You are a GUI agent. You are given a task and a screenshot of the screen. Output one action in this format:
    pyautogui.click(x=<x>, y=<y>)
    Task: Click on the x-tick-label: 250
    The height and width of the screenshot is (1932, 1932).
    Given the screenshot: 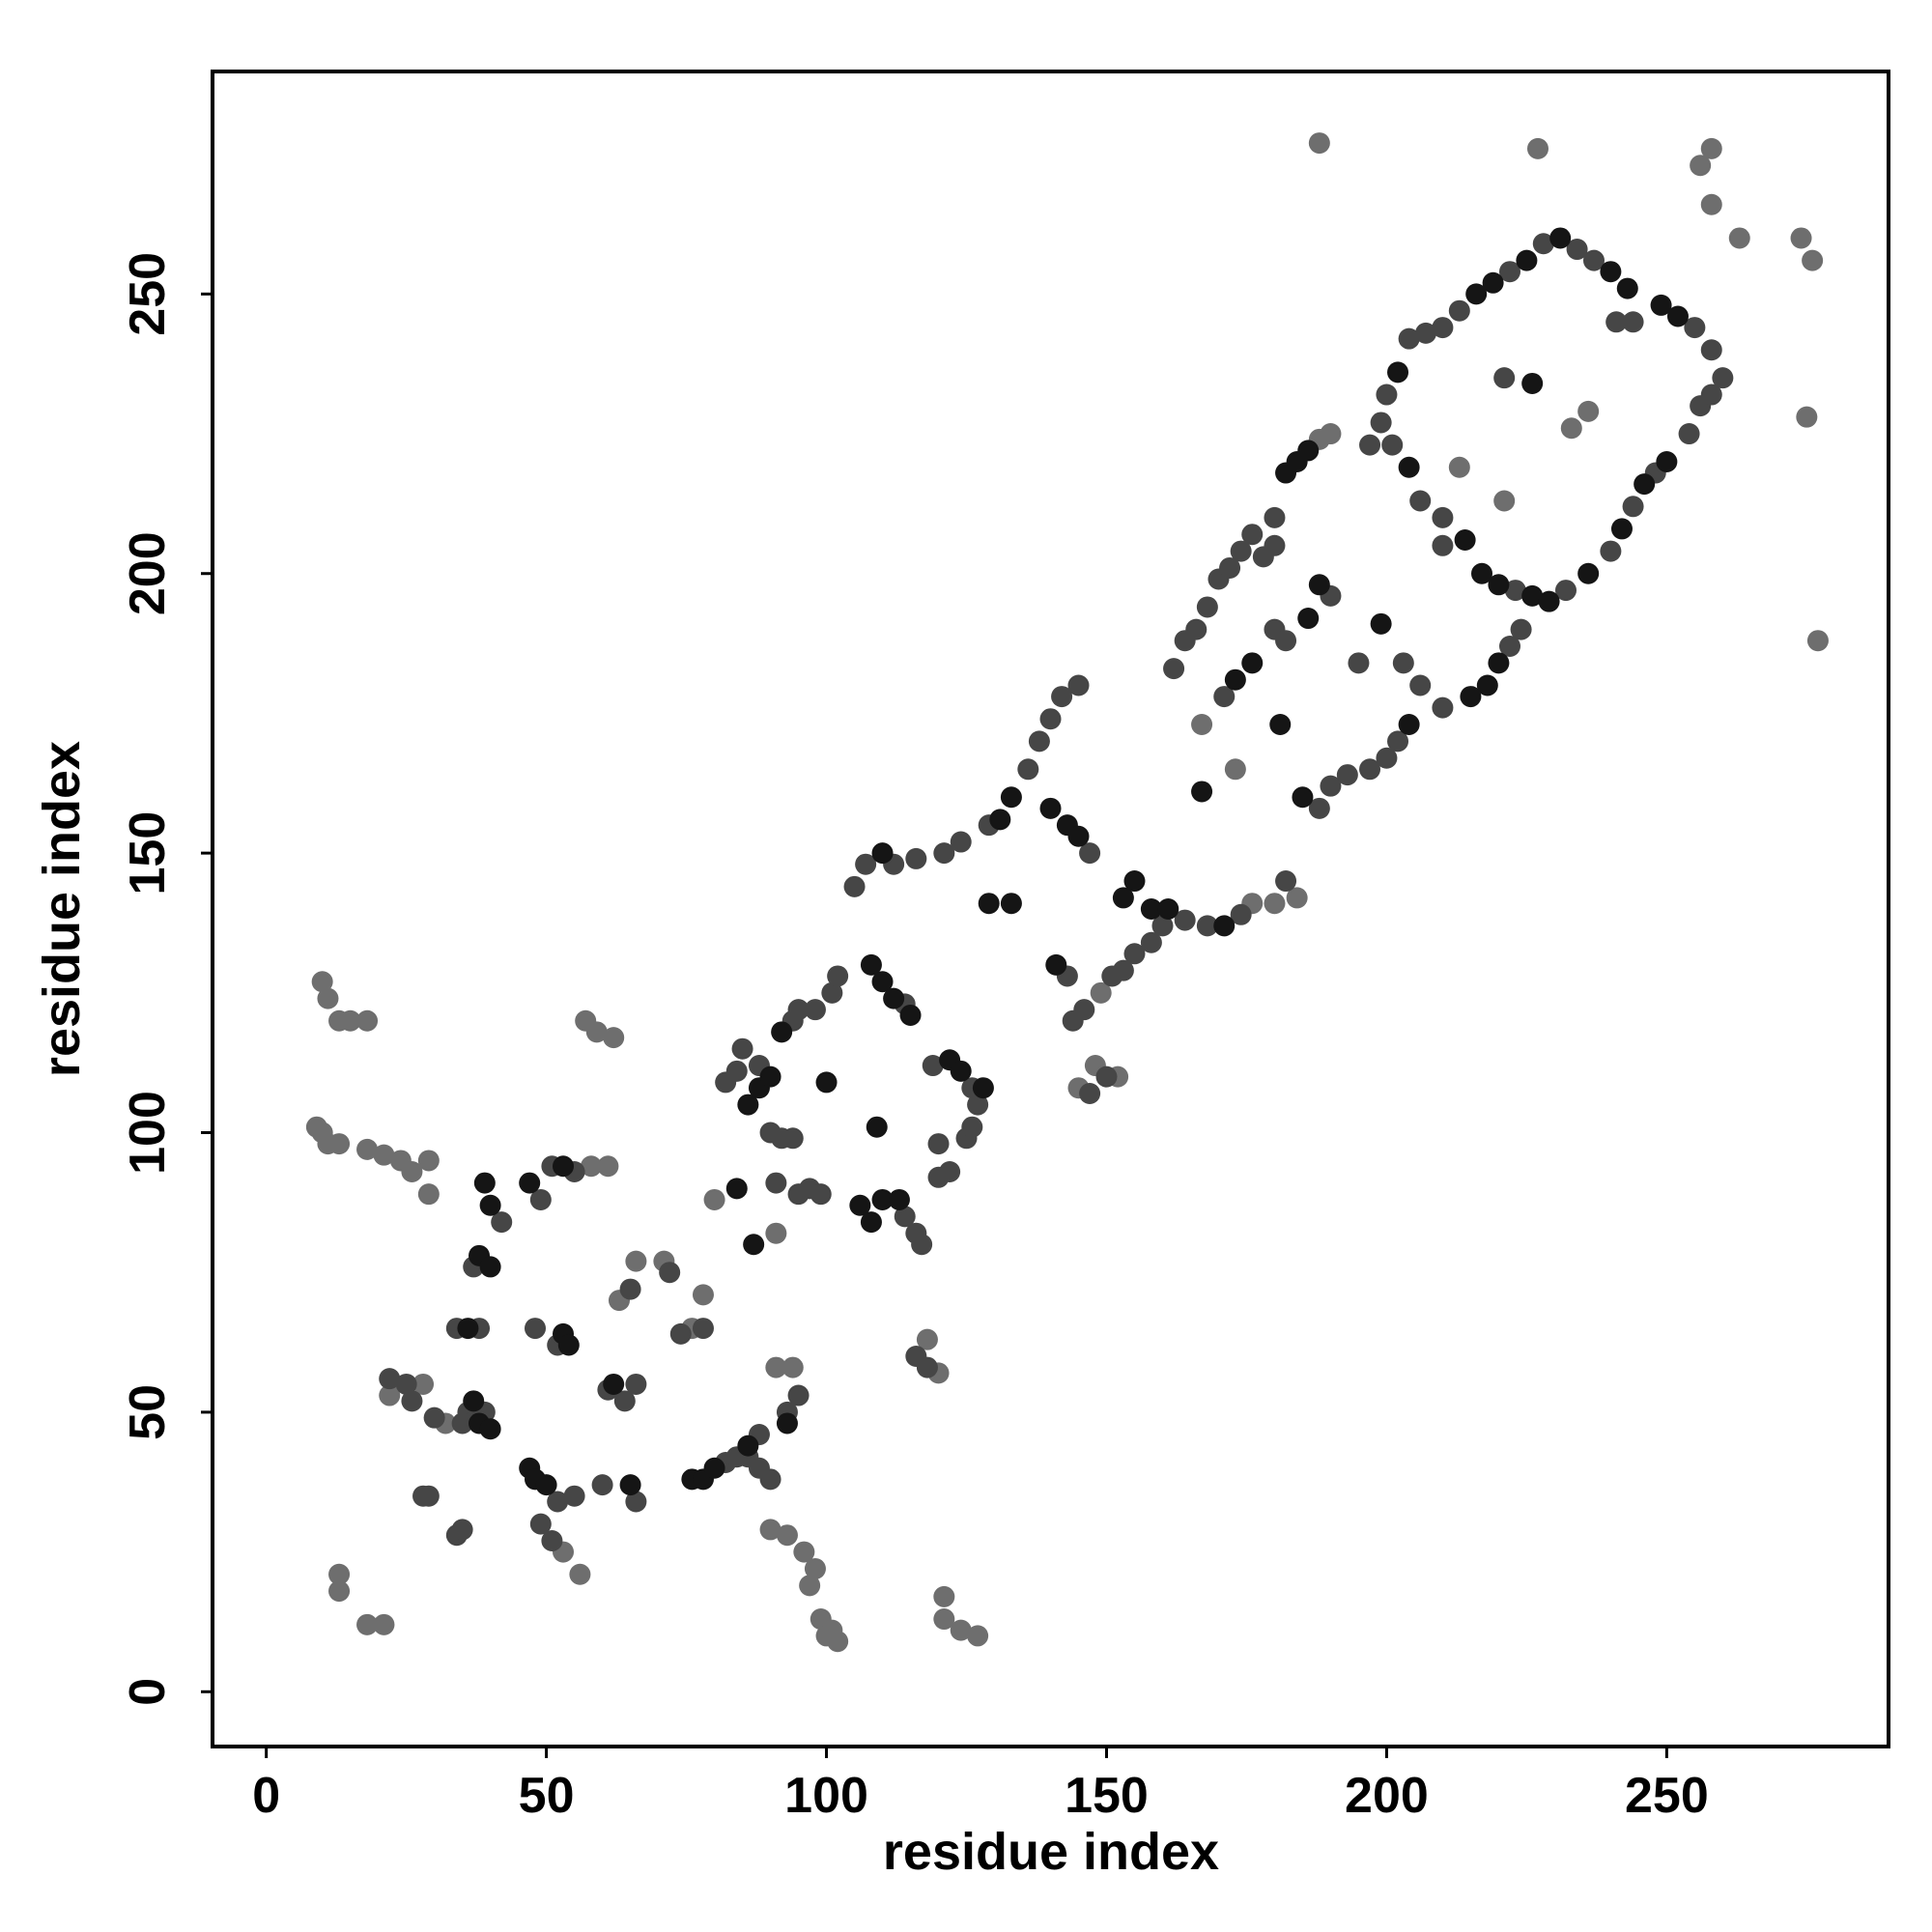 What is the action you would take?
    pyautogui.click(x=1667, y=1796)
    